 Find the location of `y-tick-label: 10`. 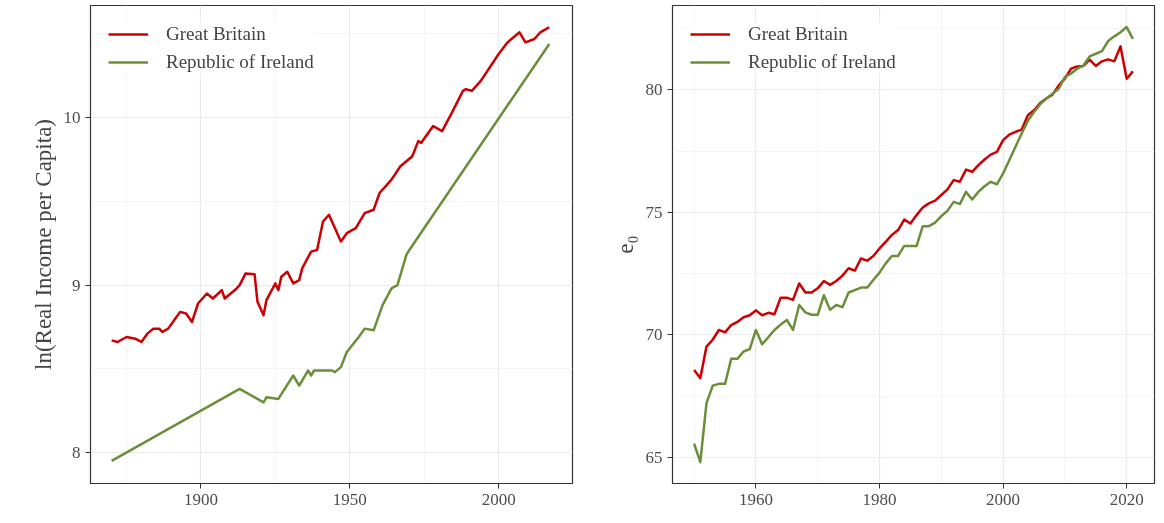

y-tick-label: 10 is located at coordinates (72, 118).